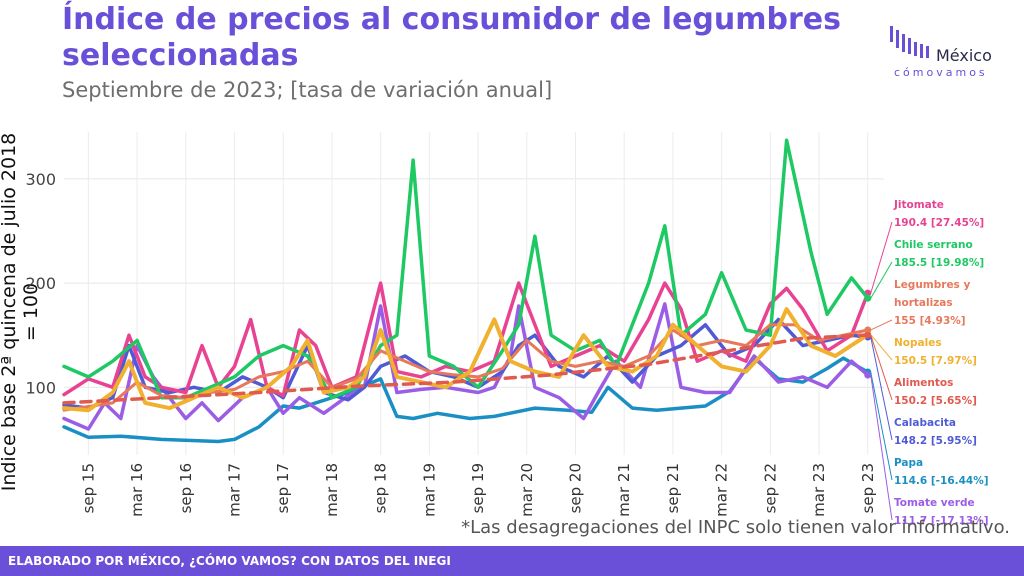 Image resolution: width=1024 pixels, height=576 pixels. I want to click on x-tick-label: sep 19, so click(478, 488).